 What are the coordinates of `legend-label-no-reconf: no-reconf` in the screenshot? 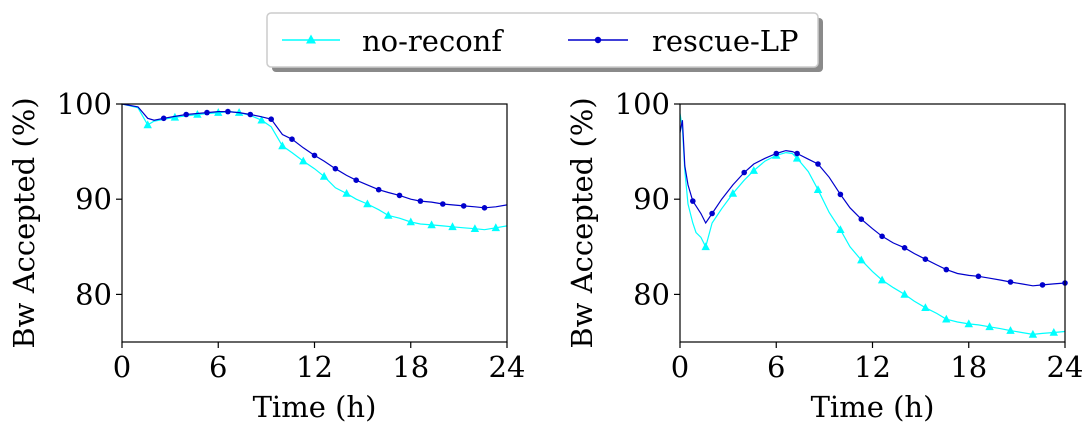 It's located at (433, 41).